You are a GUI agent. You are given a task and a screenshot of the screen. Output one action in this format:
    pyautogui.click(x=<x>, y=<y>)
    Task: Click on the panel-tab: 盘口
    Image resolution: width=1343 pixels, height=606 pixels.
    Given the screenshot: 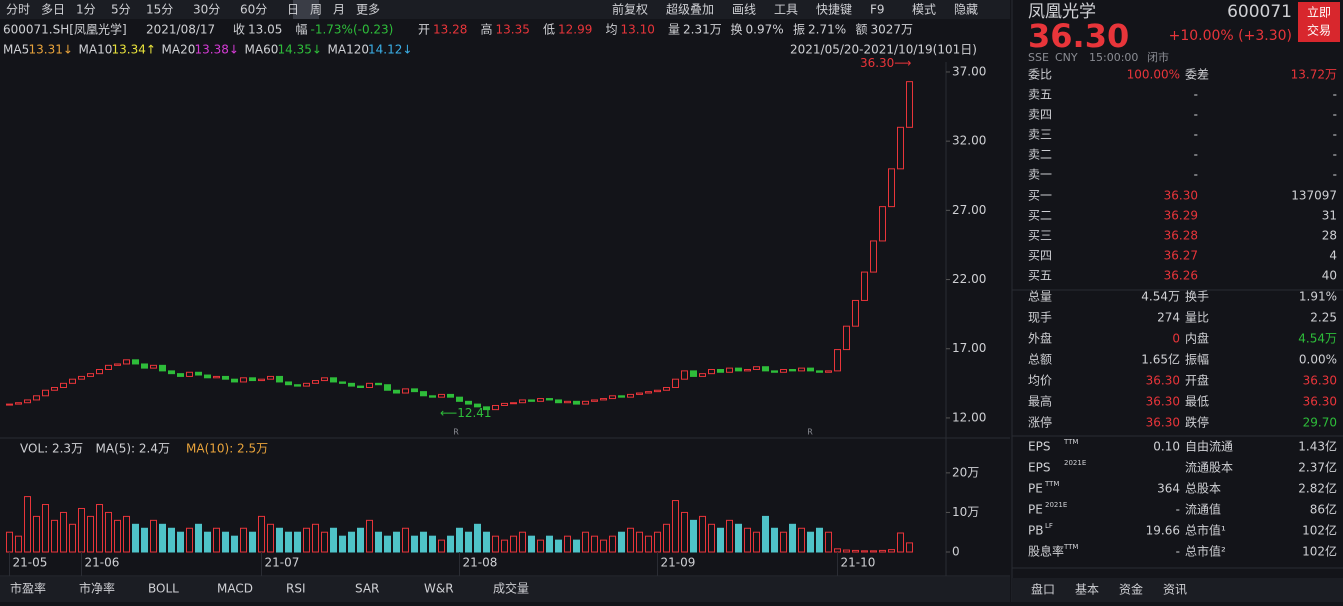 What is the action you would take?
    pyautogui.click(x=1043, y=589)
    